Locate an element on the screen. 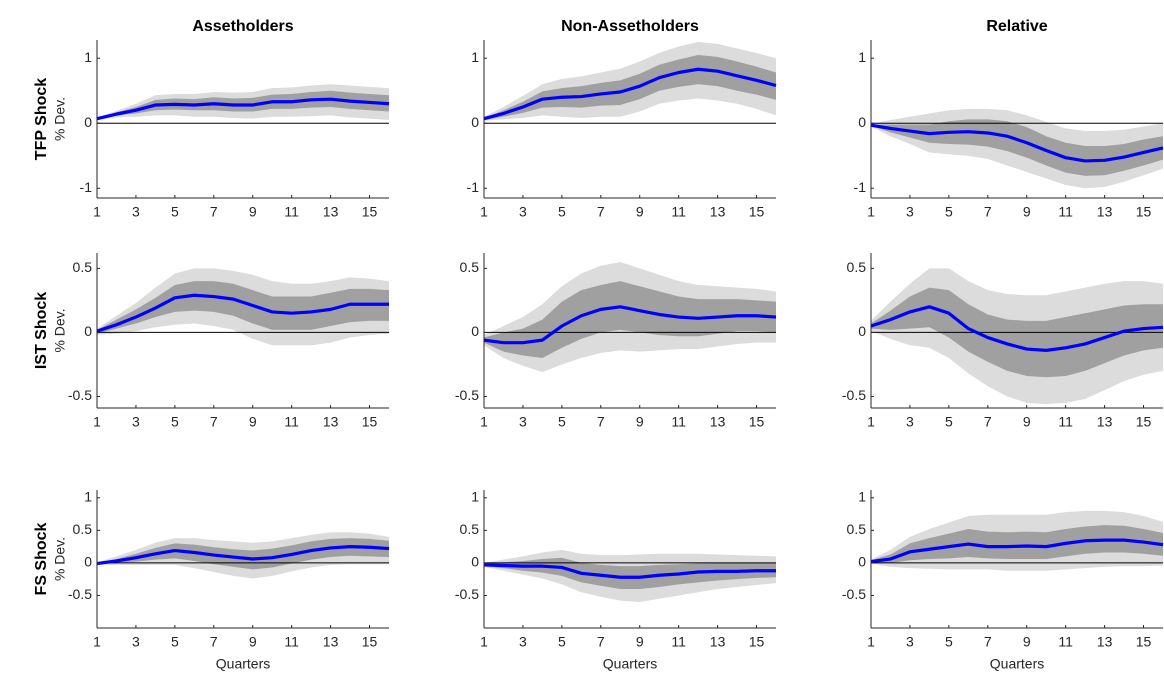  row-label: FS Shock is located at coordinates (41, 558).